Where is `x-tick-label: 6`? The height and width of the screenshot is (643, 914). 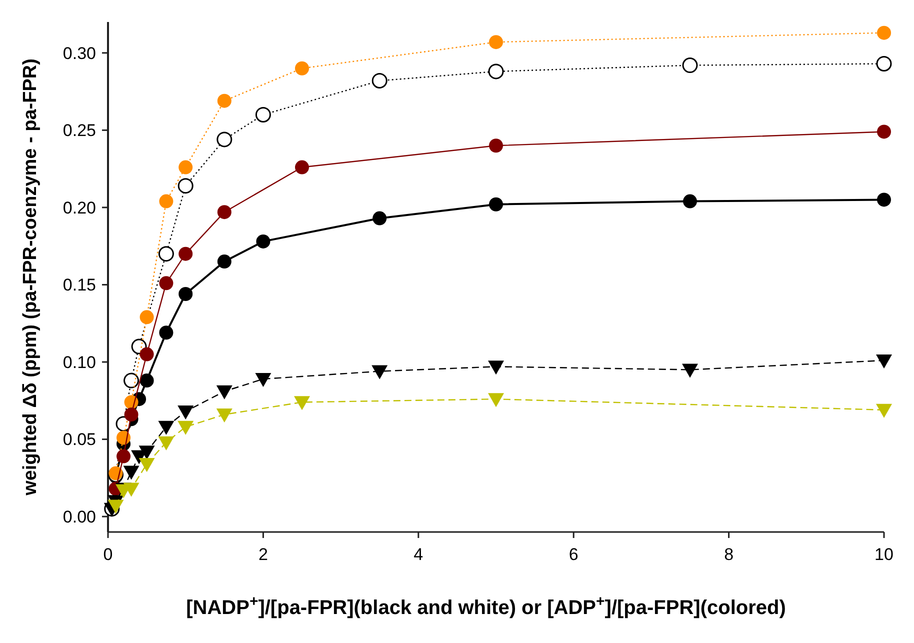 x-tick-label: 6 is located at coordinates (573, 554).